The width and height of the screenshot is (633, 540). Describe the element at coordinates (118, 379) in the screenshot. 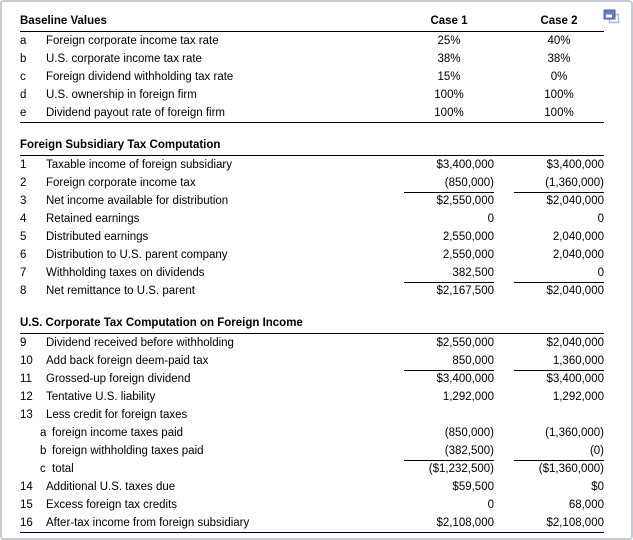

I see `row-description: Grossed-up foreign dividend` at that location.